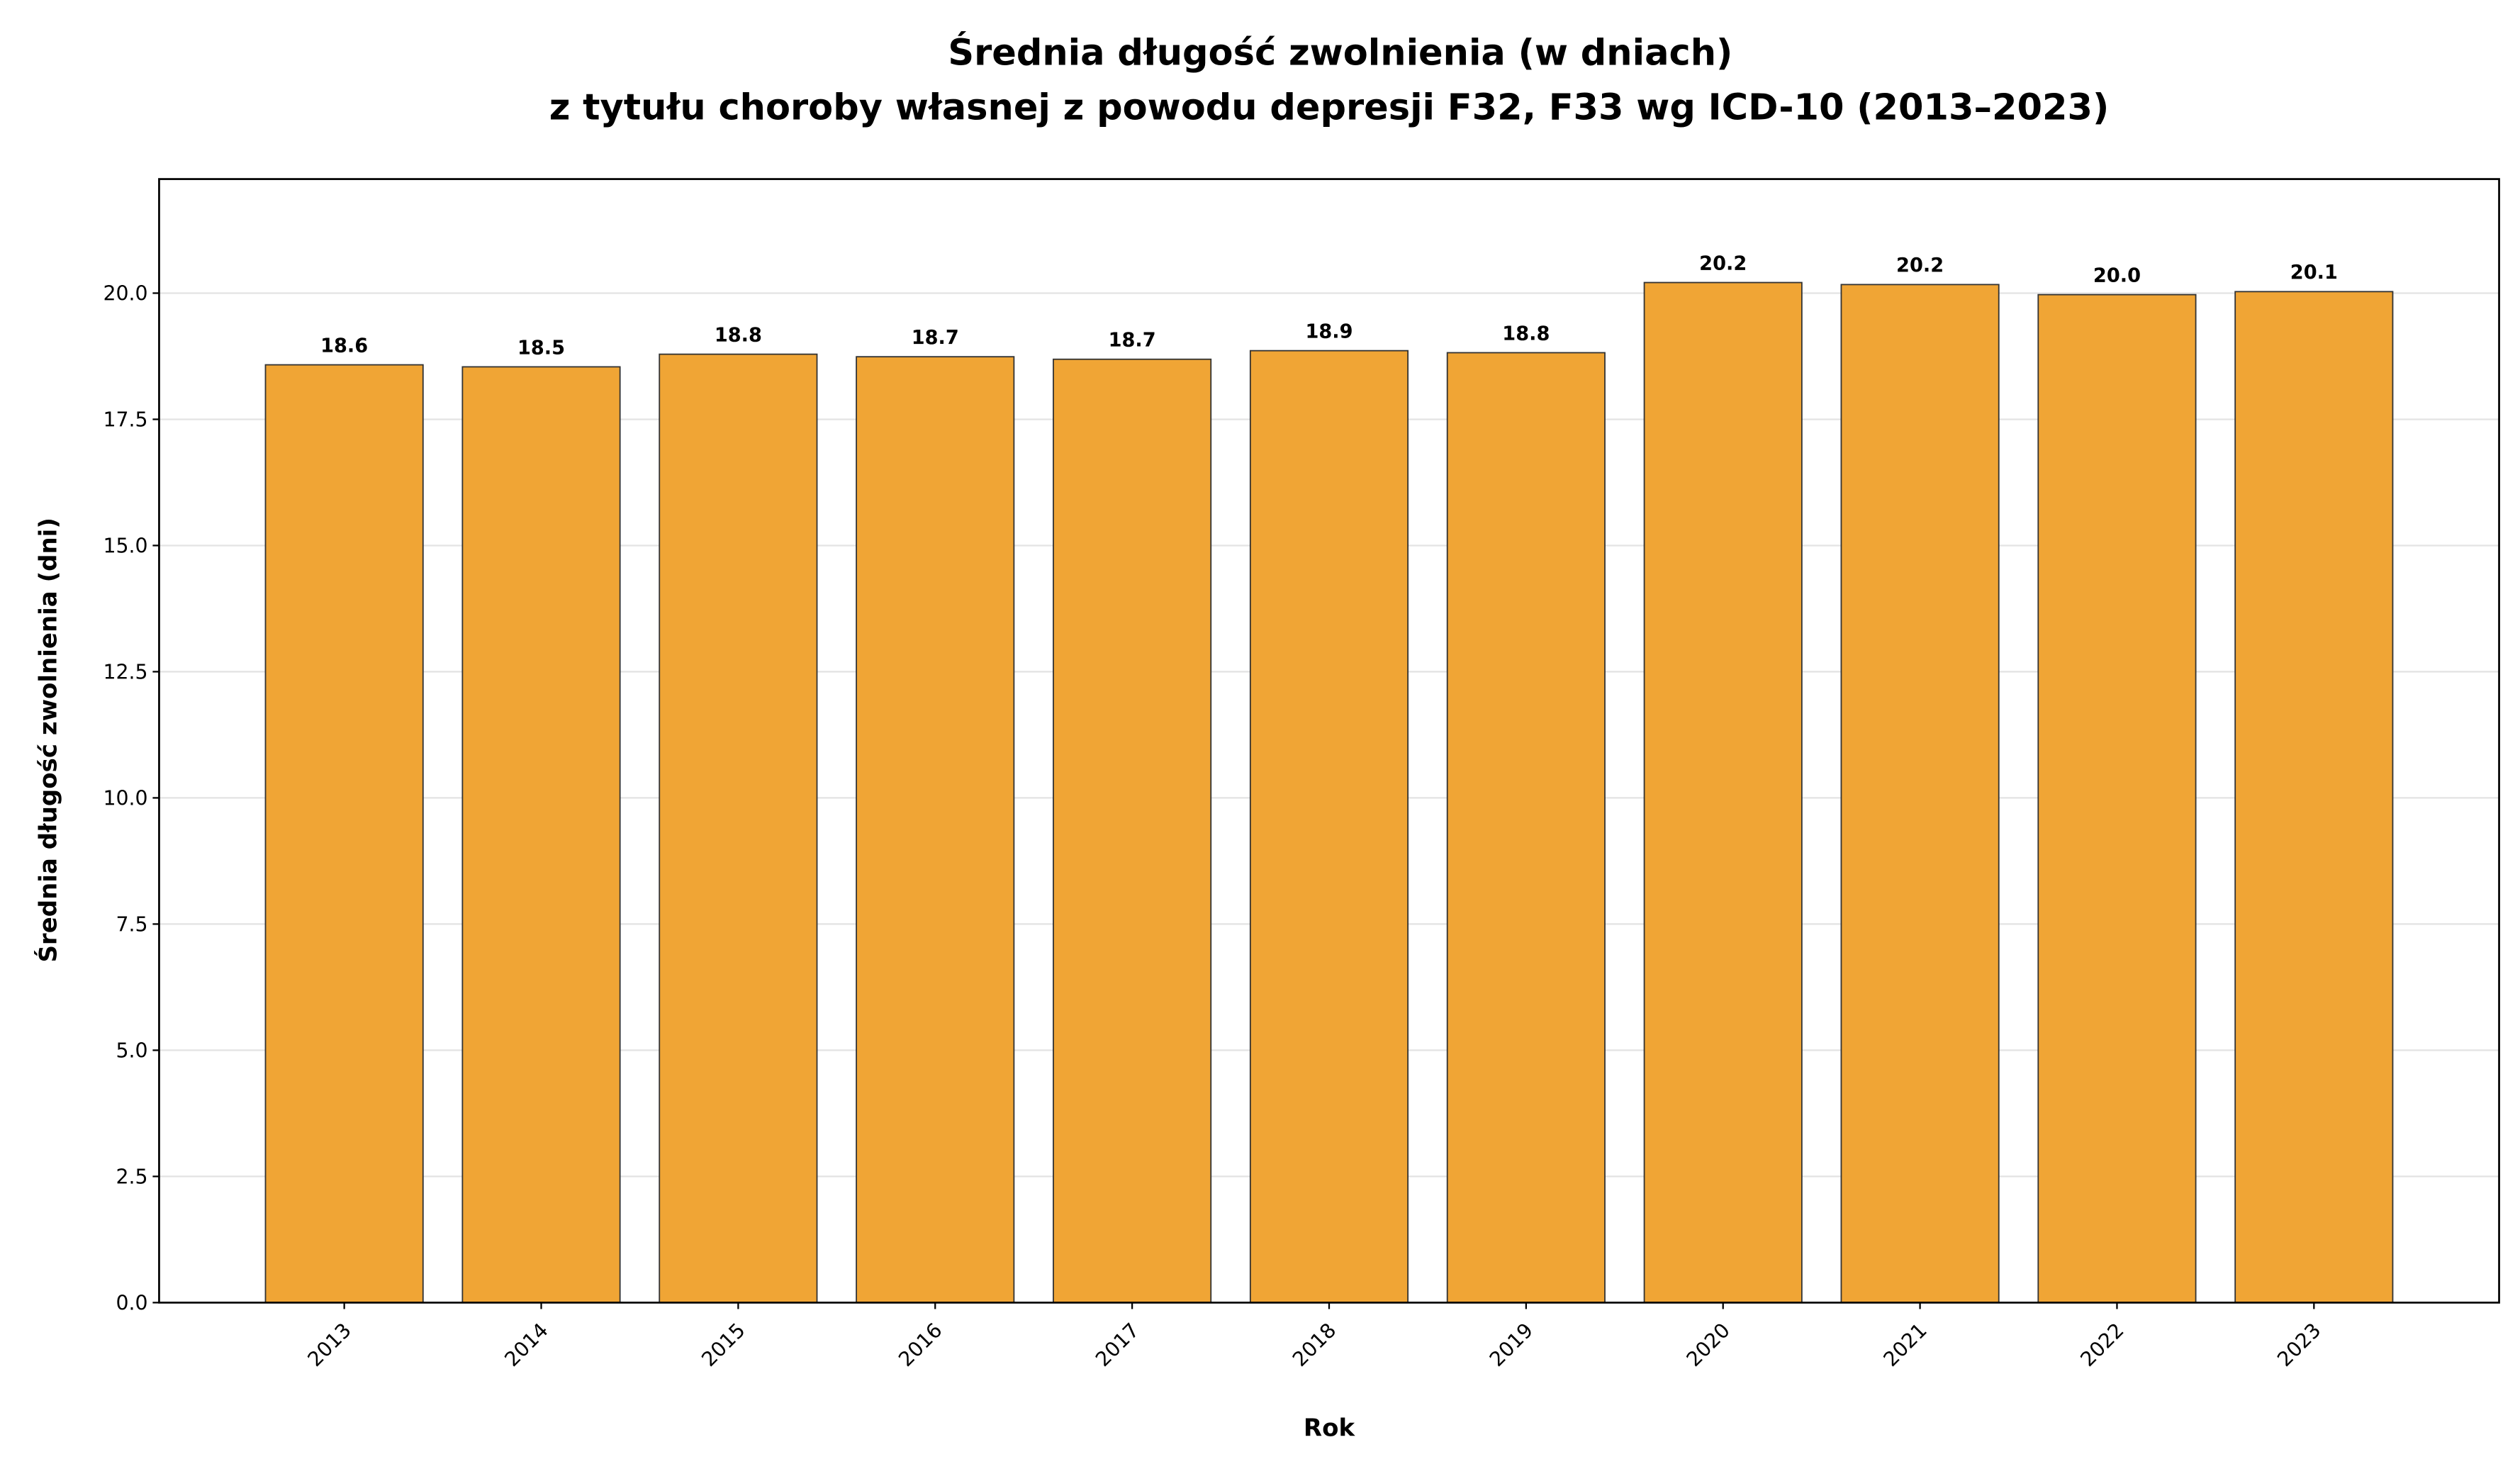 The image size is (2520, 1464). Describe the element at coordinates (132, 1051) in the screenshot. I see `y-tick-label: 5.0` at that location.